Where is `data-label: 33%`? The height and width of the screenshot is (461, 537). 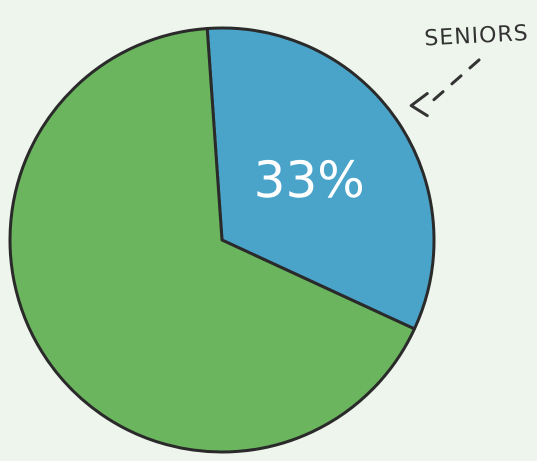
data-label: 33% is located at coordinates (309, 179).